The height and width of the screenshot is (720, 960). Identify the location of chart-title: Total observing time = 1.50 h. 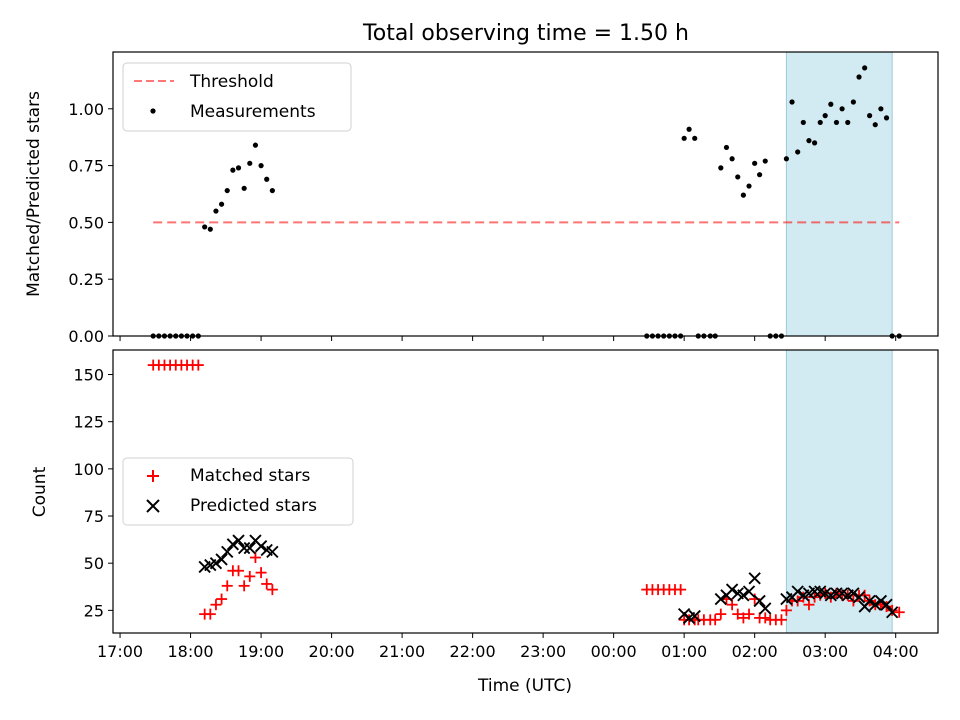
(525, 33).